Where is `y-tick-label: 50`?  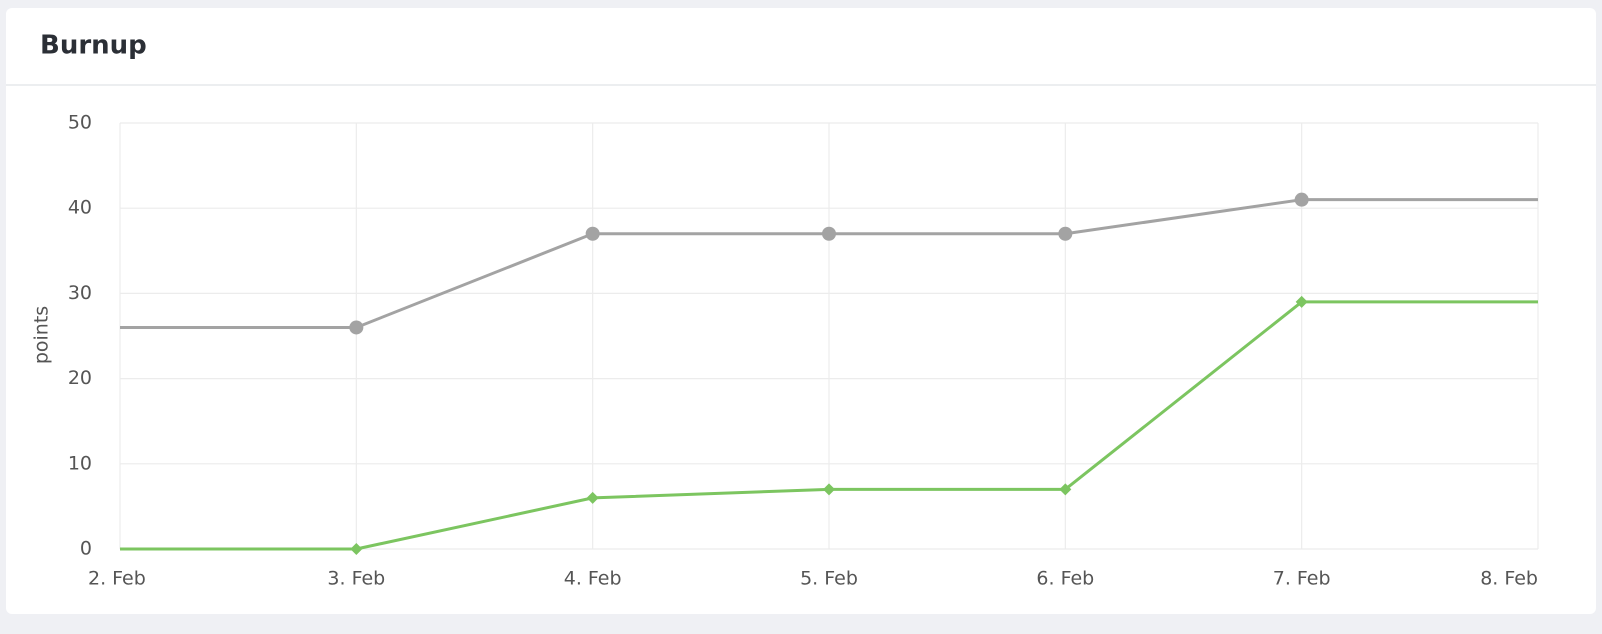 y-tick-label: 50 is located at coordinates (80, 123).